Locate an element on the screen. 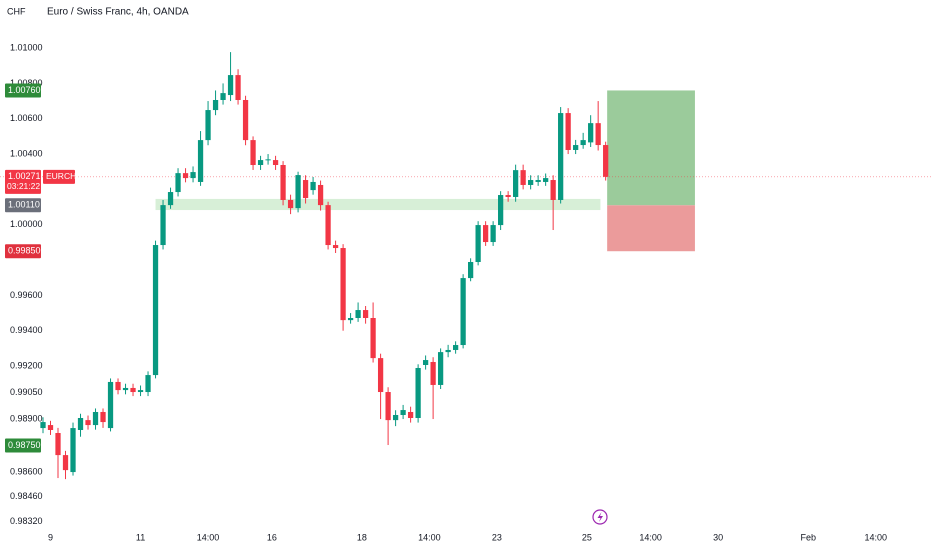  y-tick-label: 1.00800 is located at coordinates (26, 83).